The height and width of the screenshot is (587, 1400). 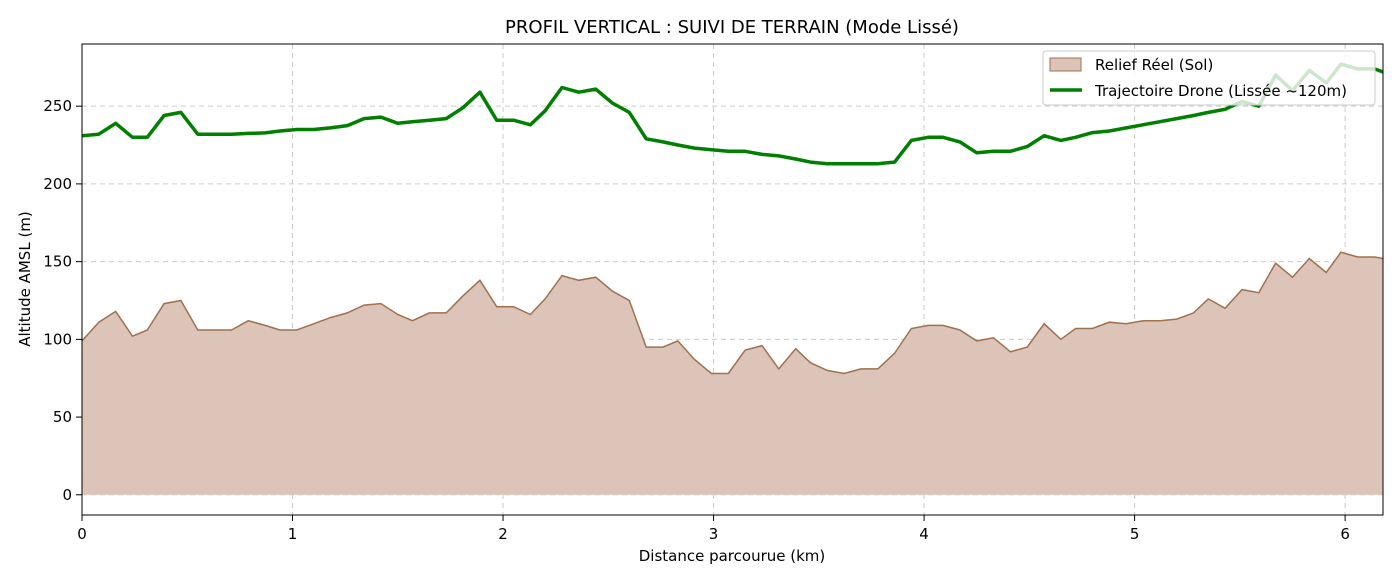 I want to click on legend-label-terrain: Relief Réel (Sol), so click(x=1154, y=65).